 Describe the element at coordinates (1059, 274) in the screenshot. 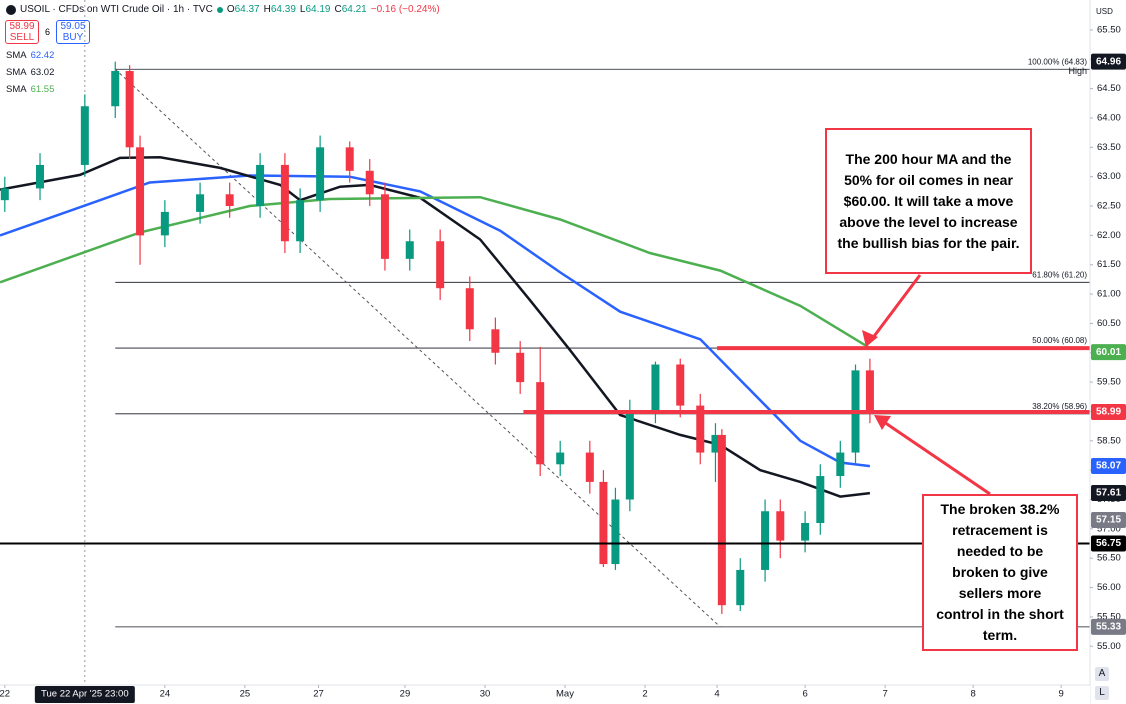

I see `fib-label: 61.80% (61.20)` at that location.